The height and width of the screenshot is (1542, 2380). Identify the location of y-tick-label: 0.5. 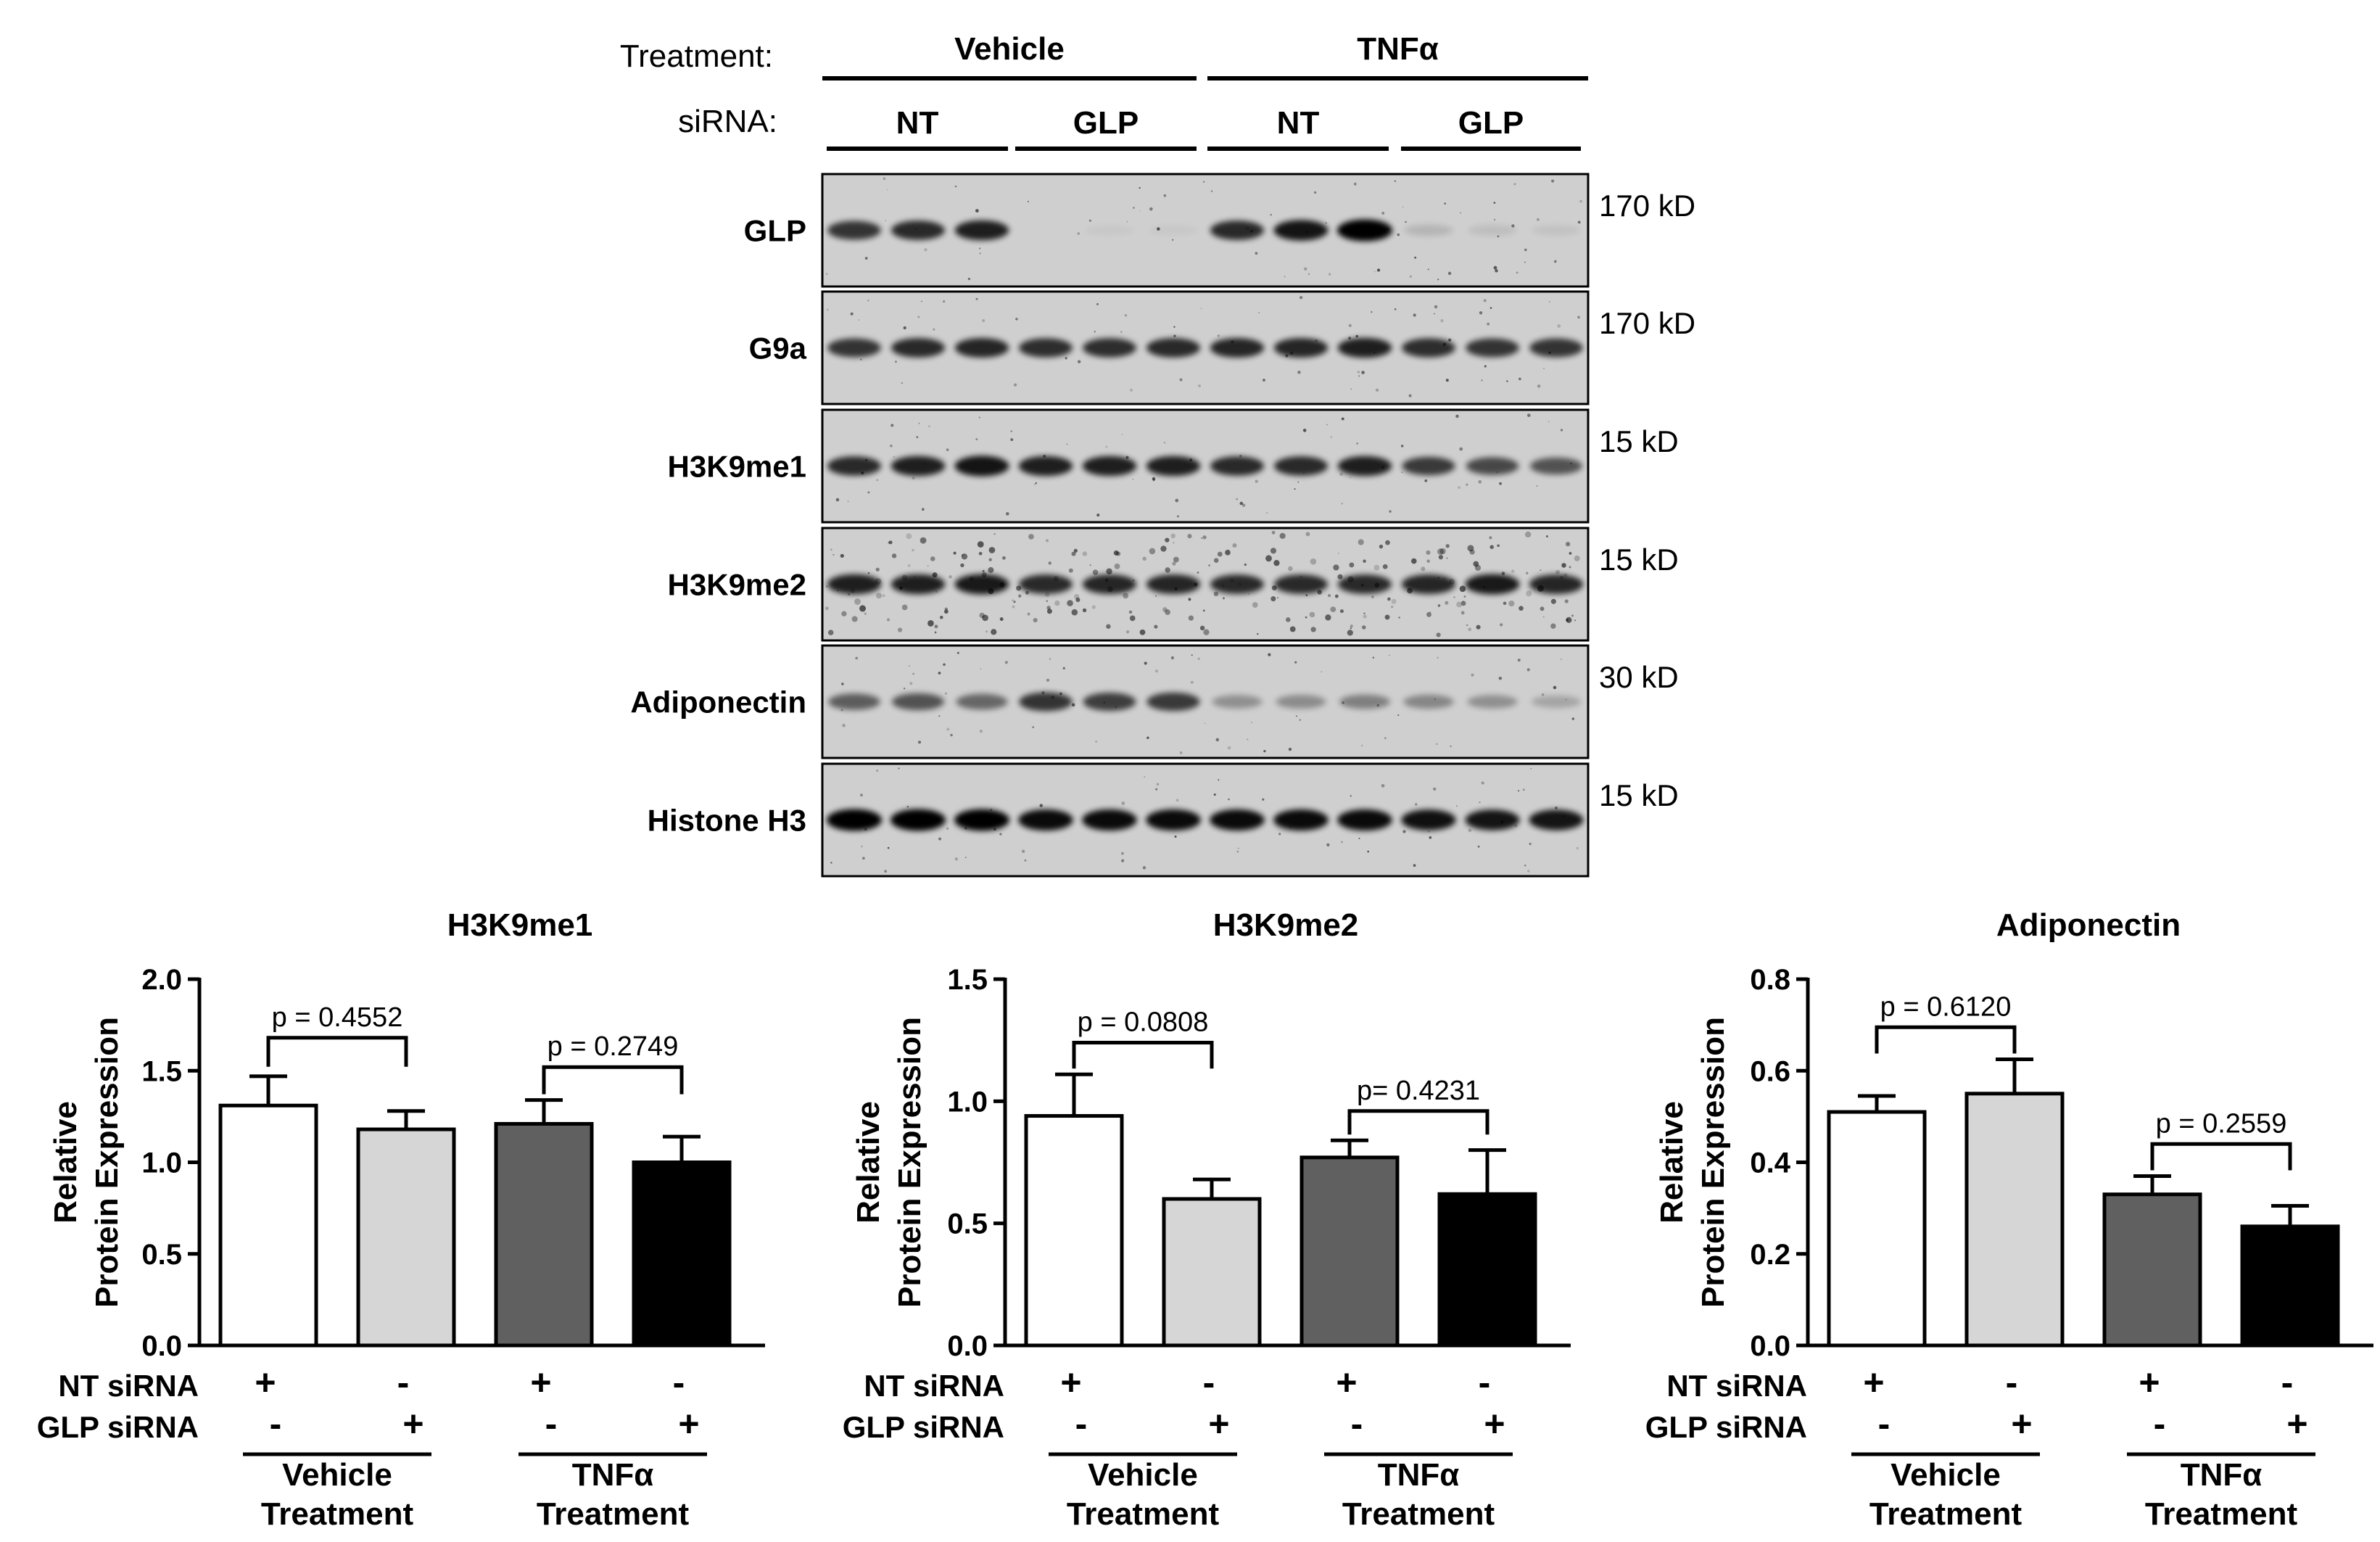
(967, 1224).